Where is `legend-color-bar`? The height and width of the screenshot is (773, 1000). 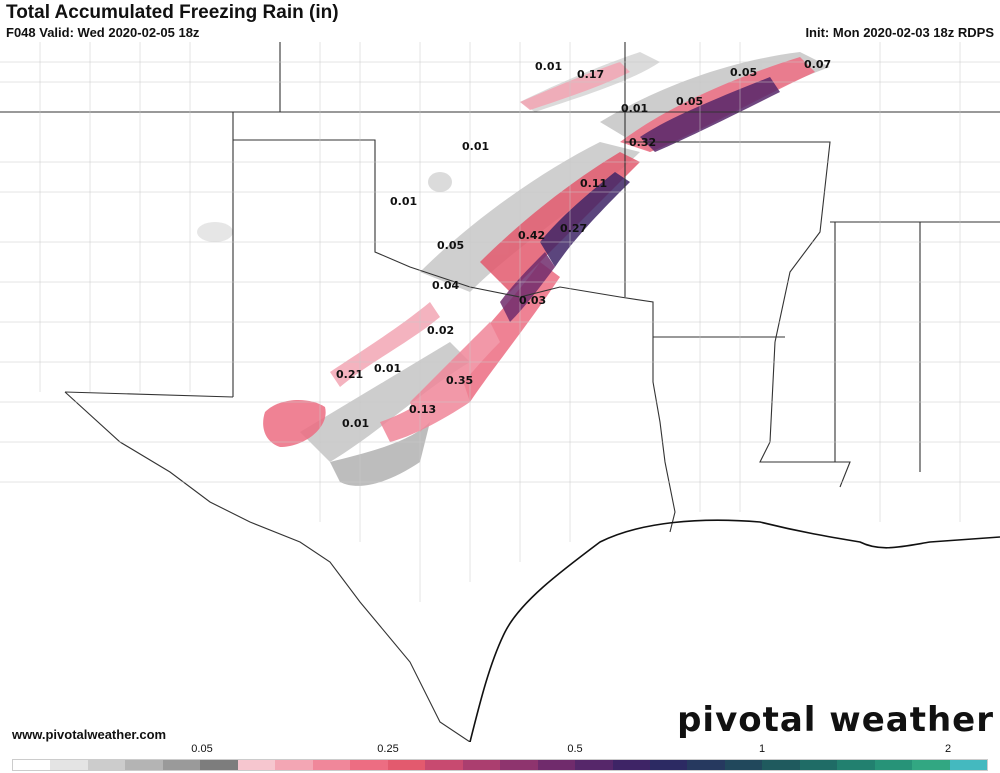
legend-color-bar is located at coordinates (500, 765).